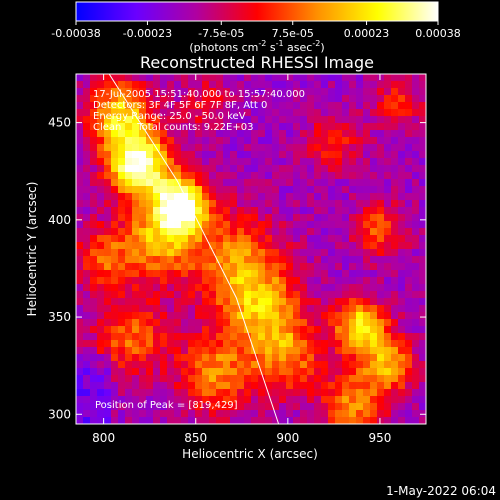  Describe the element at coordinates (32, 249) in the screenshot. I see `y-axis-label: Heliocentric Y (arcsec)` at that location.